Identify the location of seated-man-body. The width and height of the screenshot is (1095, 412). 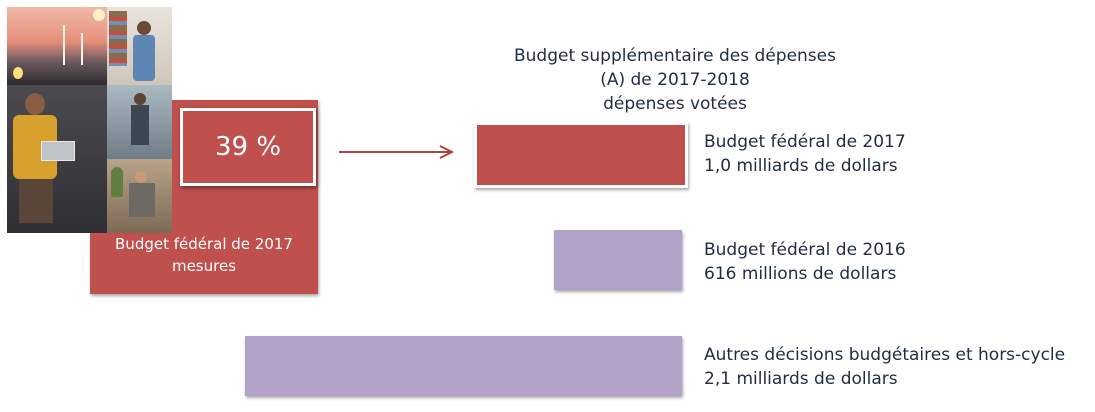
(142, 200).